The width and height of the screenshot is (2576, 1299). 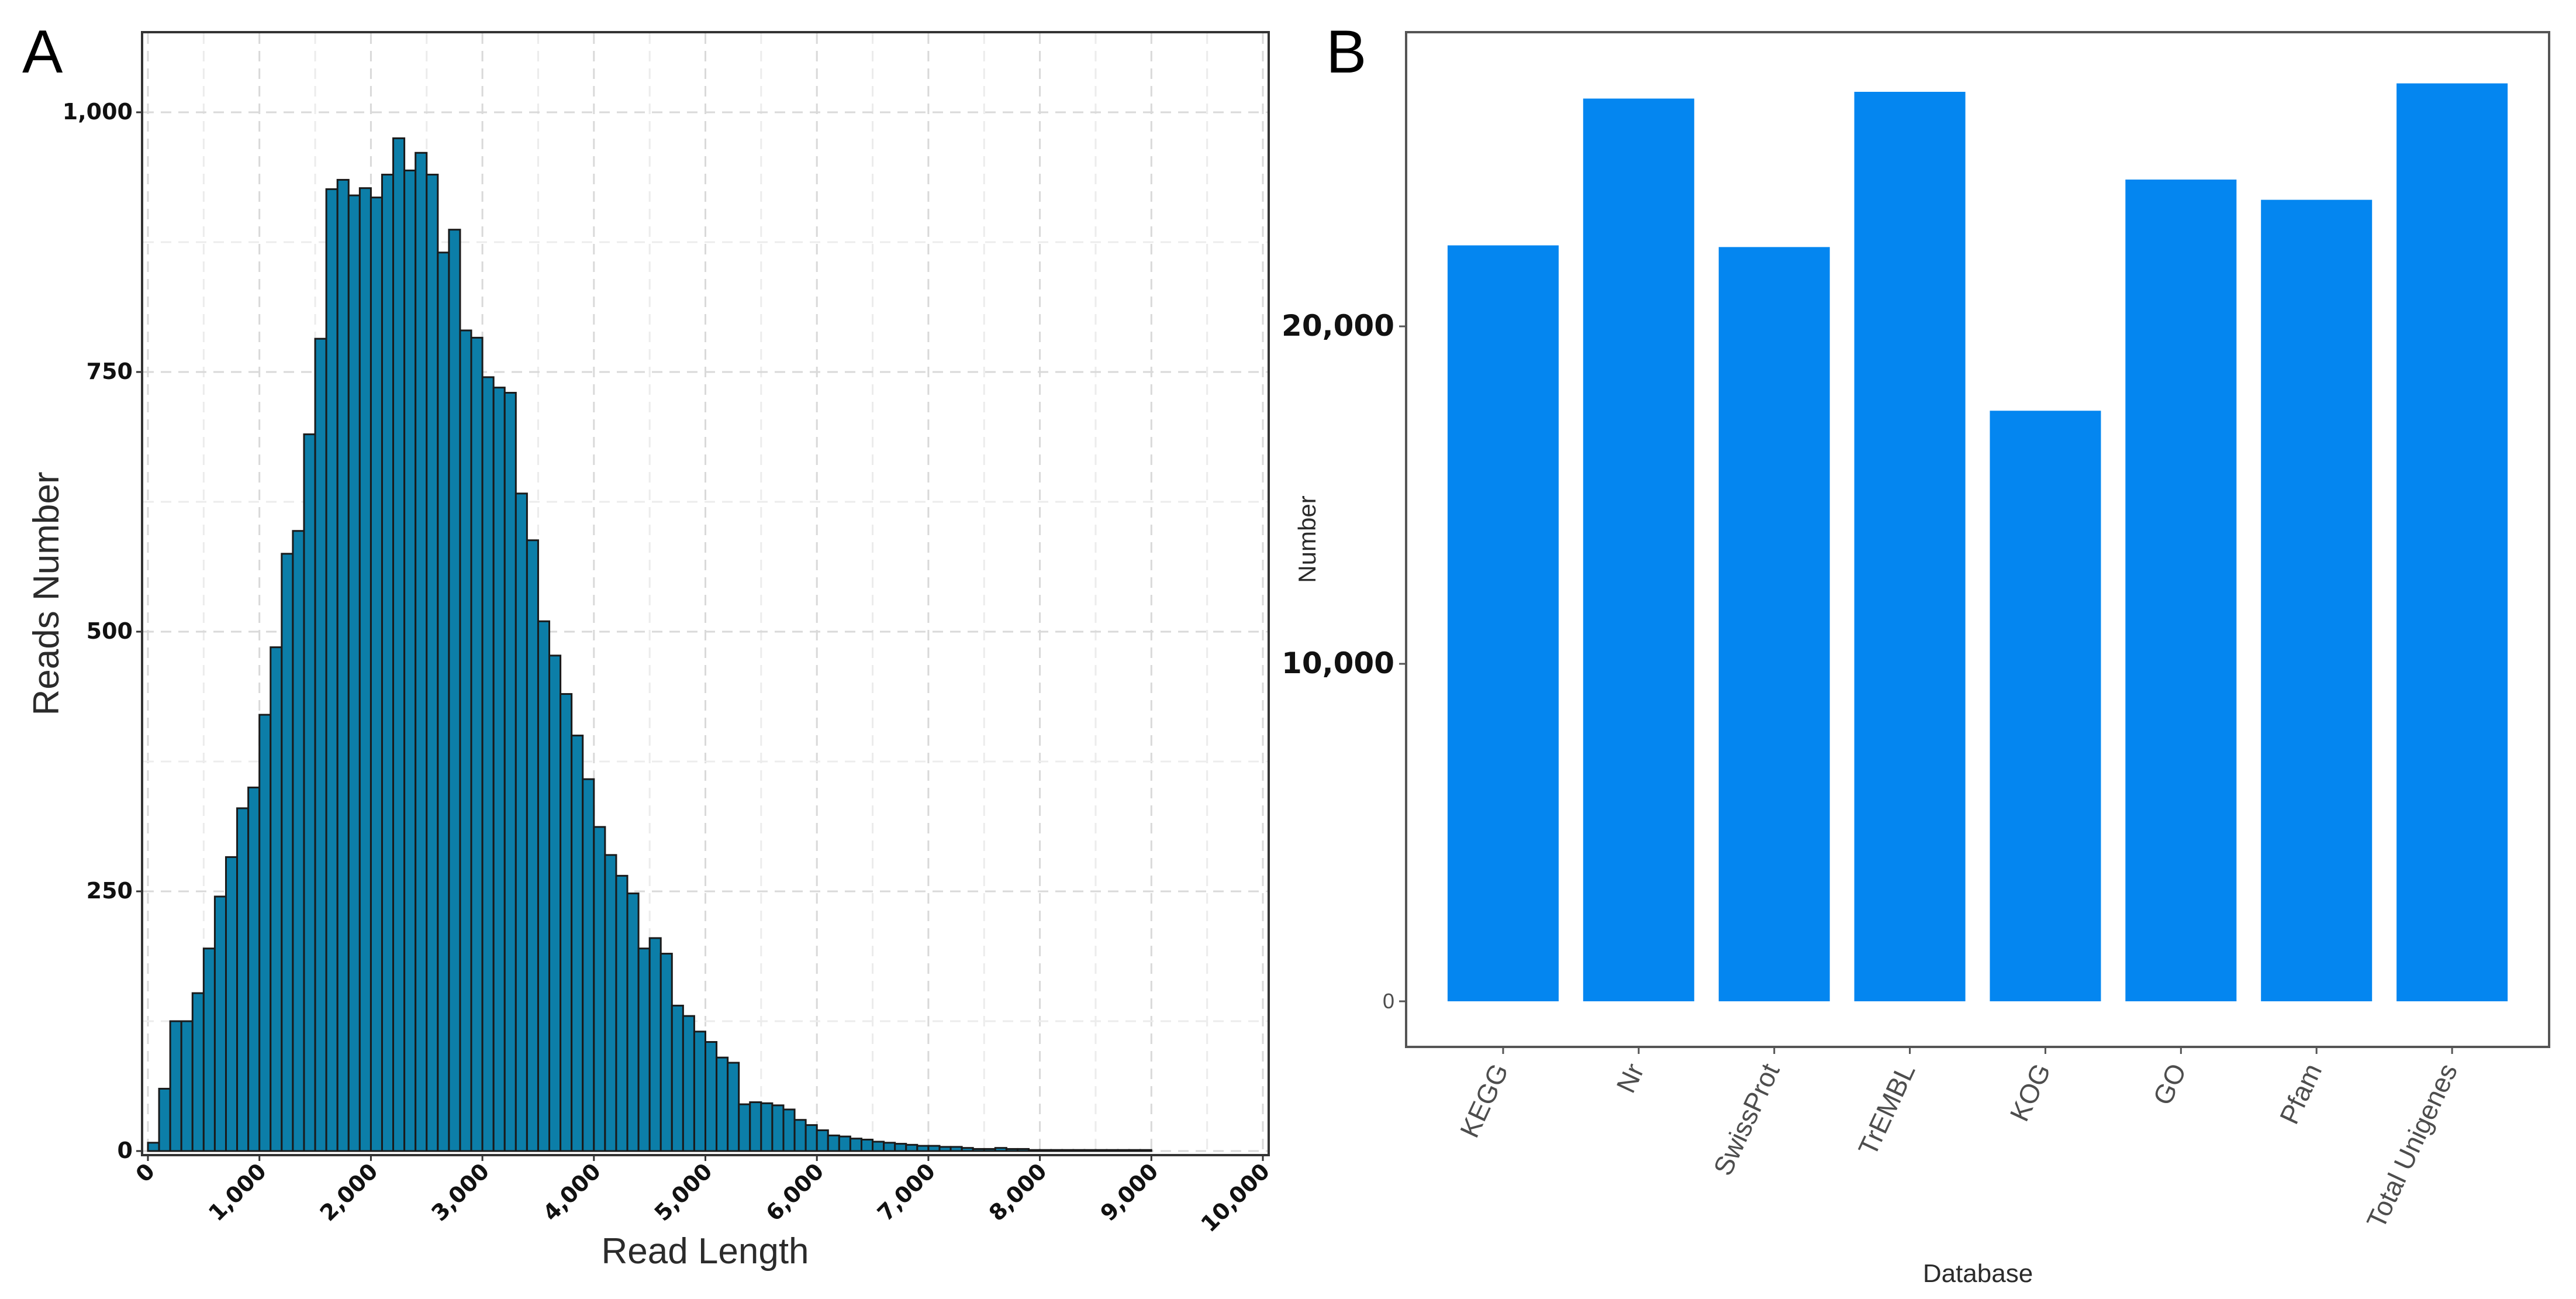 I want to click on x-tick-label: KOG, so click(x=2030, y=1092).